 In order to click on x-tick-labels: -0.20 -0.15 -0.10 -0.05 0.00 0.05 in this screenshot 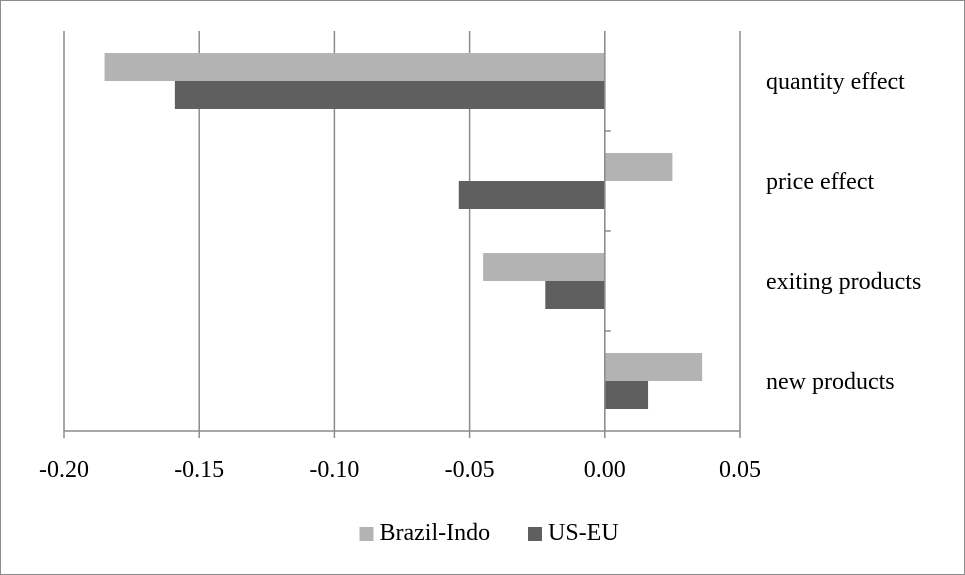, I will do `click(400, 470)`.